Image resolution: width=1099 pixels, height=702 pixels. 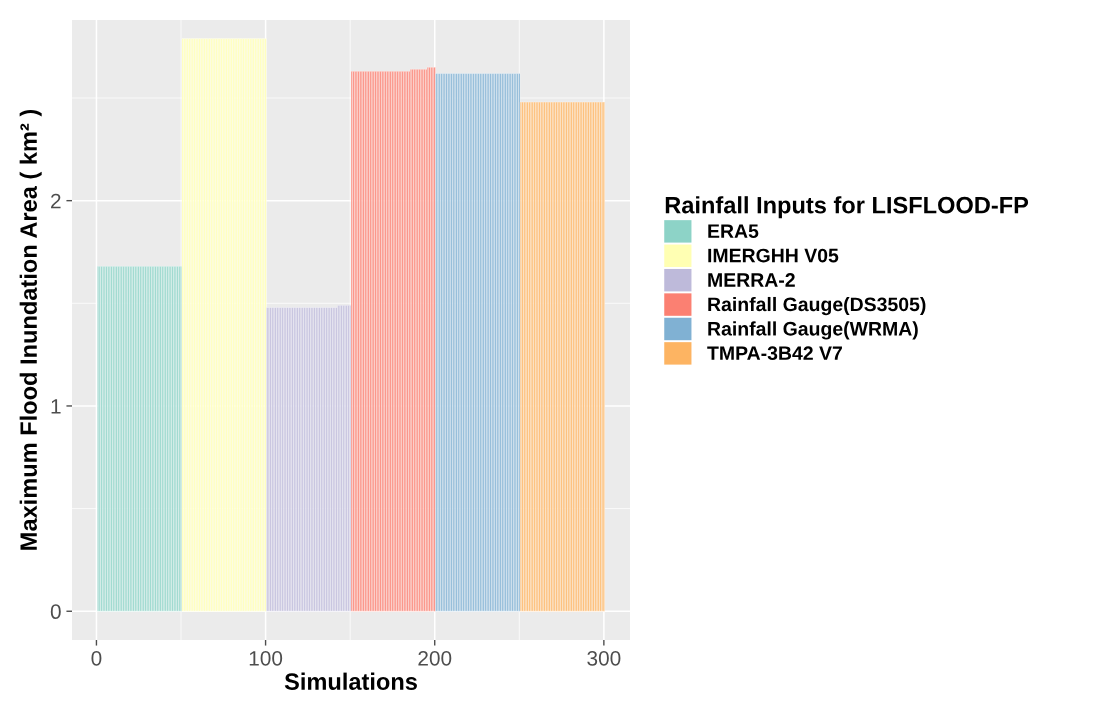 I want to click on legend-label: TMPA-3B42 V7, so click(x=774, y=353).